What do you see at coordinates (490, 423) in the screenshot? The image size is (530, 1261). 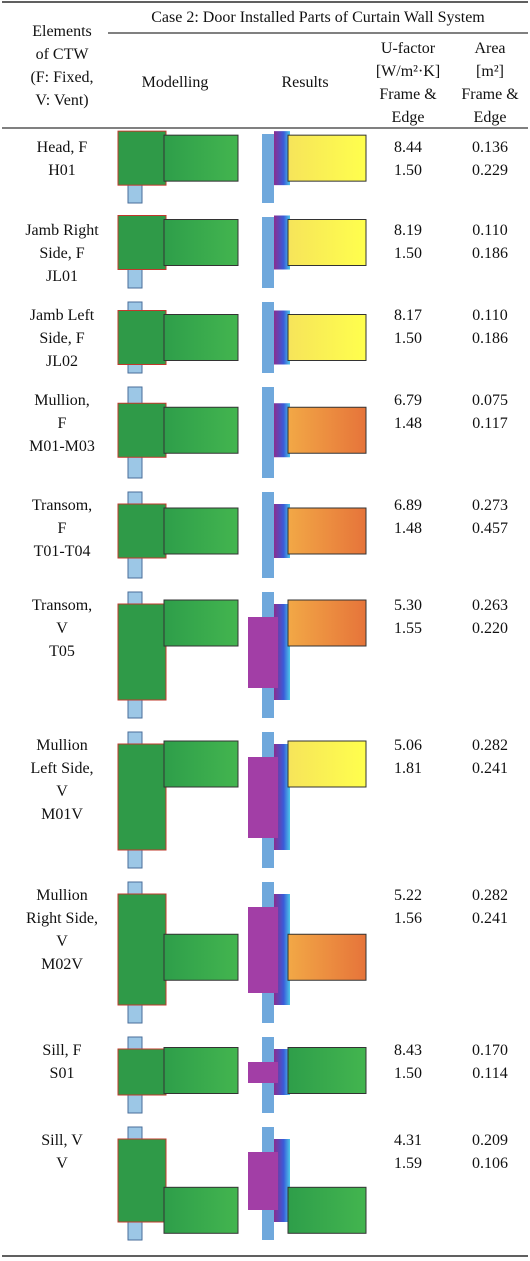 I see `area-cell-line: 0.117` at bounding box center [490, 423].